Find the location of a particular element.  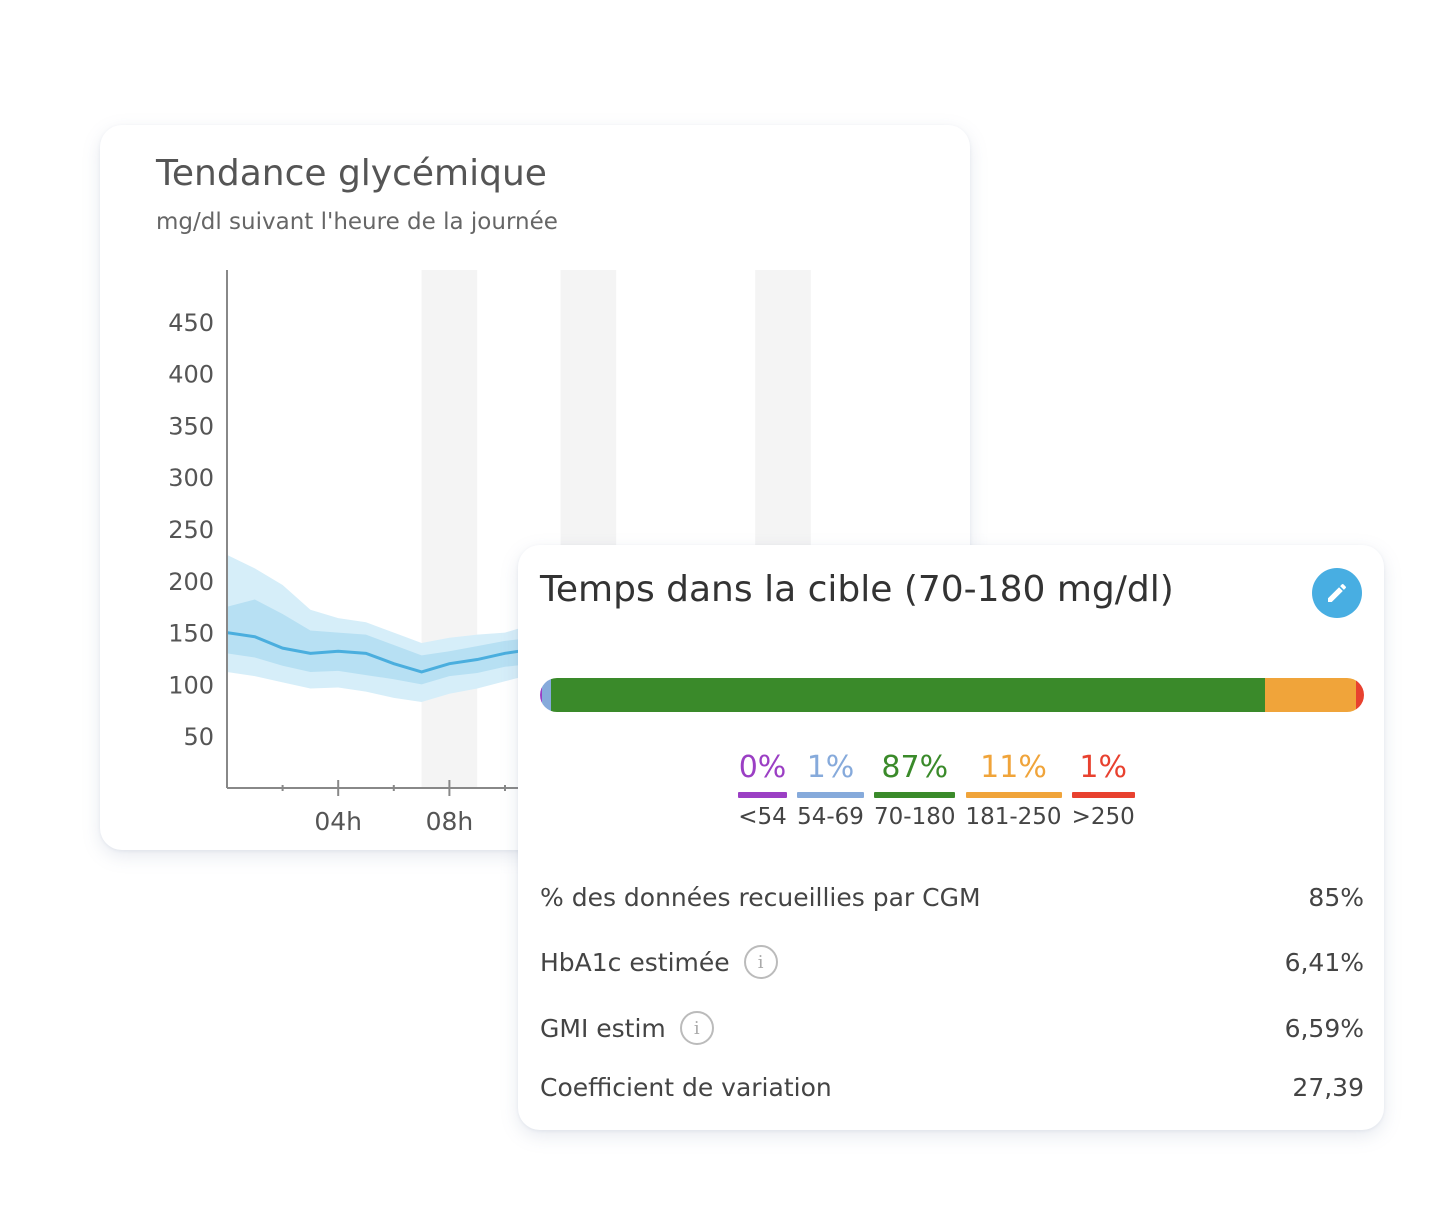

legend-item: 1% 54-69 is located at coordinates (830, 790).